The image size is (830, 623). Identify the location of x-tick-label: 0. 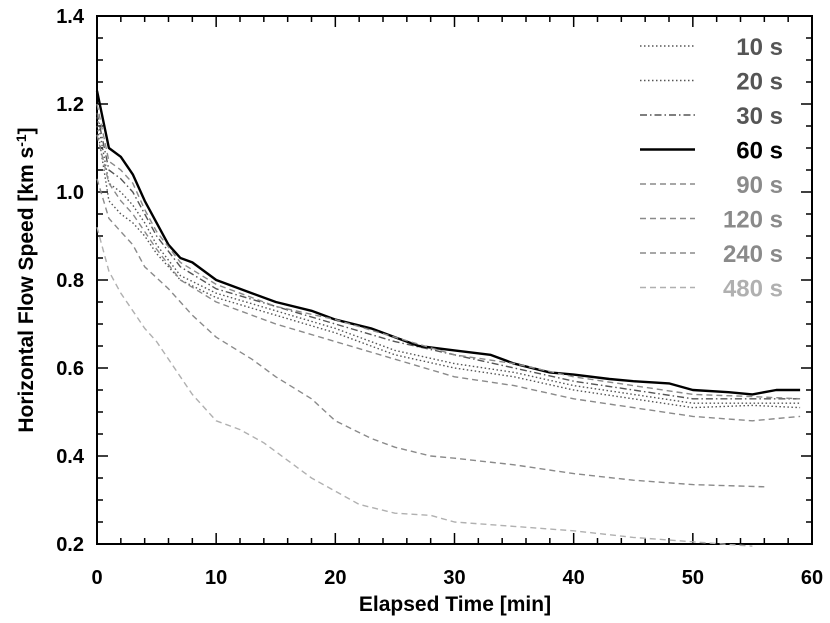
(96, 578).